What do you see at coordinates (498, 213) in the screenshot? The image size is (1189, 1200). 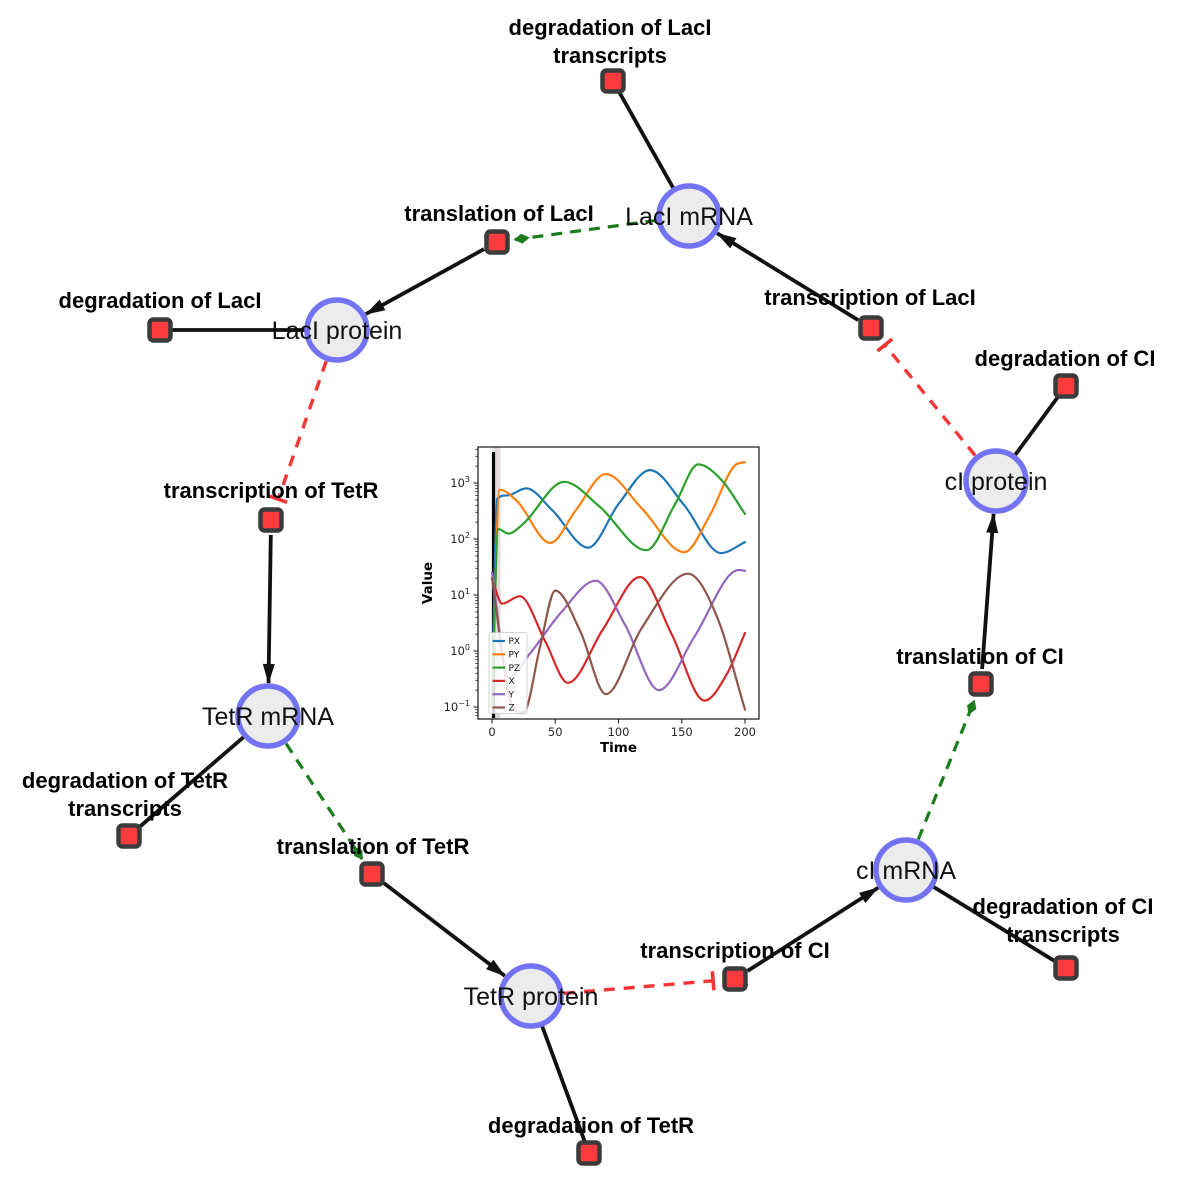 I see `reaction-label-translation-laci: translation of LacI` at bounding box center [498, 213].